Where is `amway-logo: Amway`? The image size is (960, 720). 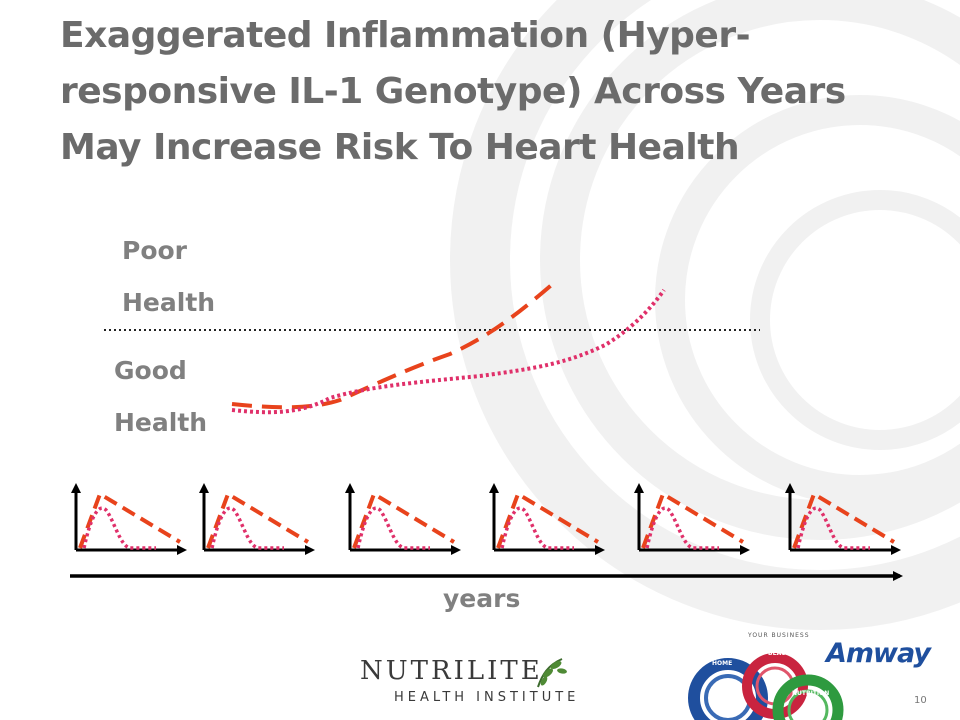
amway-logo: Amway is located at coordinates (878, 653).